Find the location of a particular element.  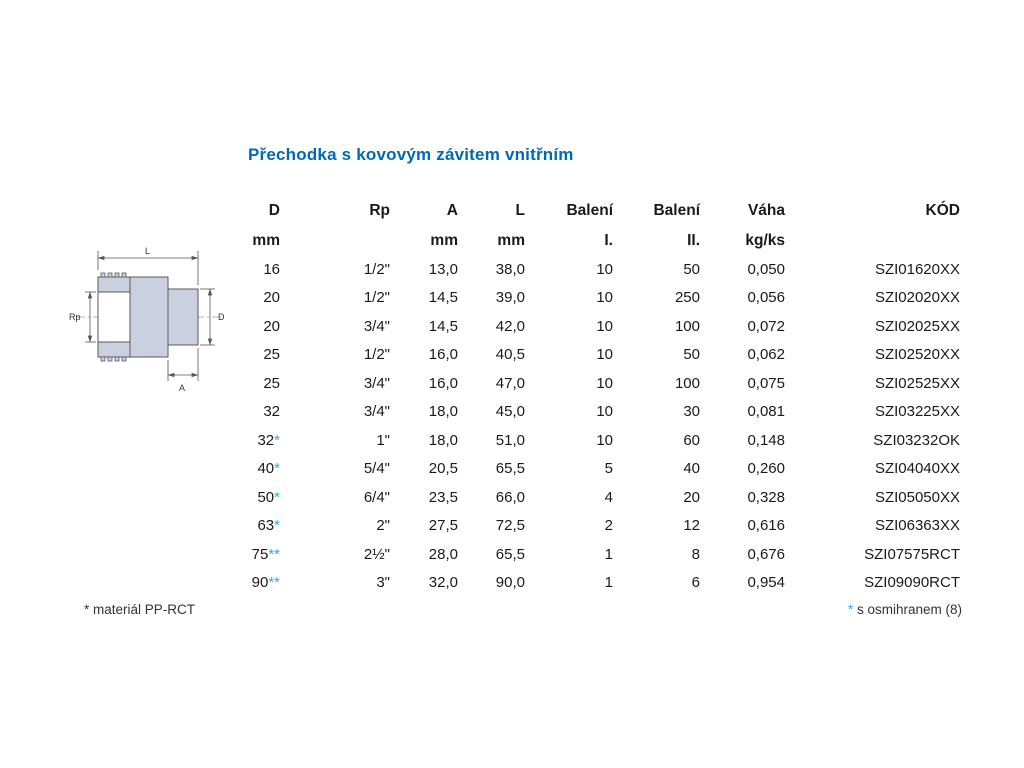

unit-baleni-2: II. is located at coordinates (693, 240).